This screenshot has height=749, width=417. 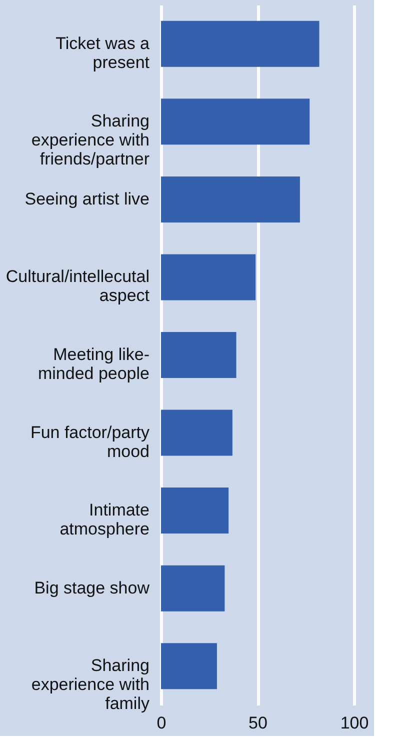 What do you see at coordinates (161, 723) in the screenshot?
I see `x-tick-label: 0` at bounding box center [161, 723].